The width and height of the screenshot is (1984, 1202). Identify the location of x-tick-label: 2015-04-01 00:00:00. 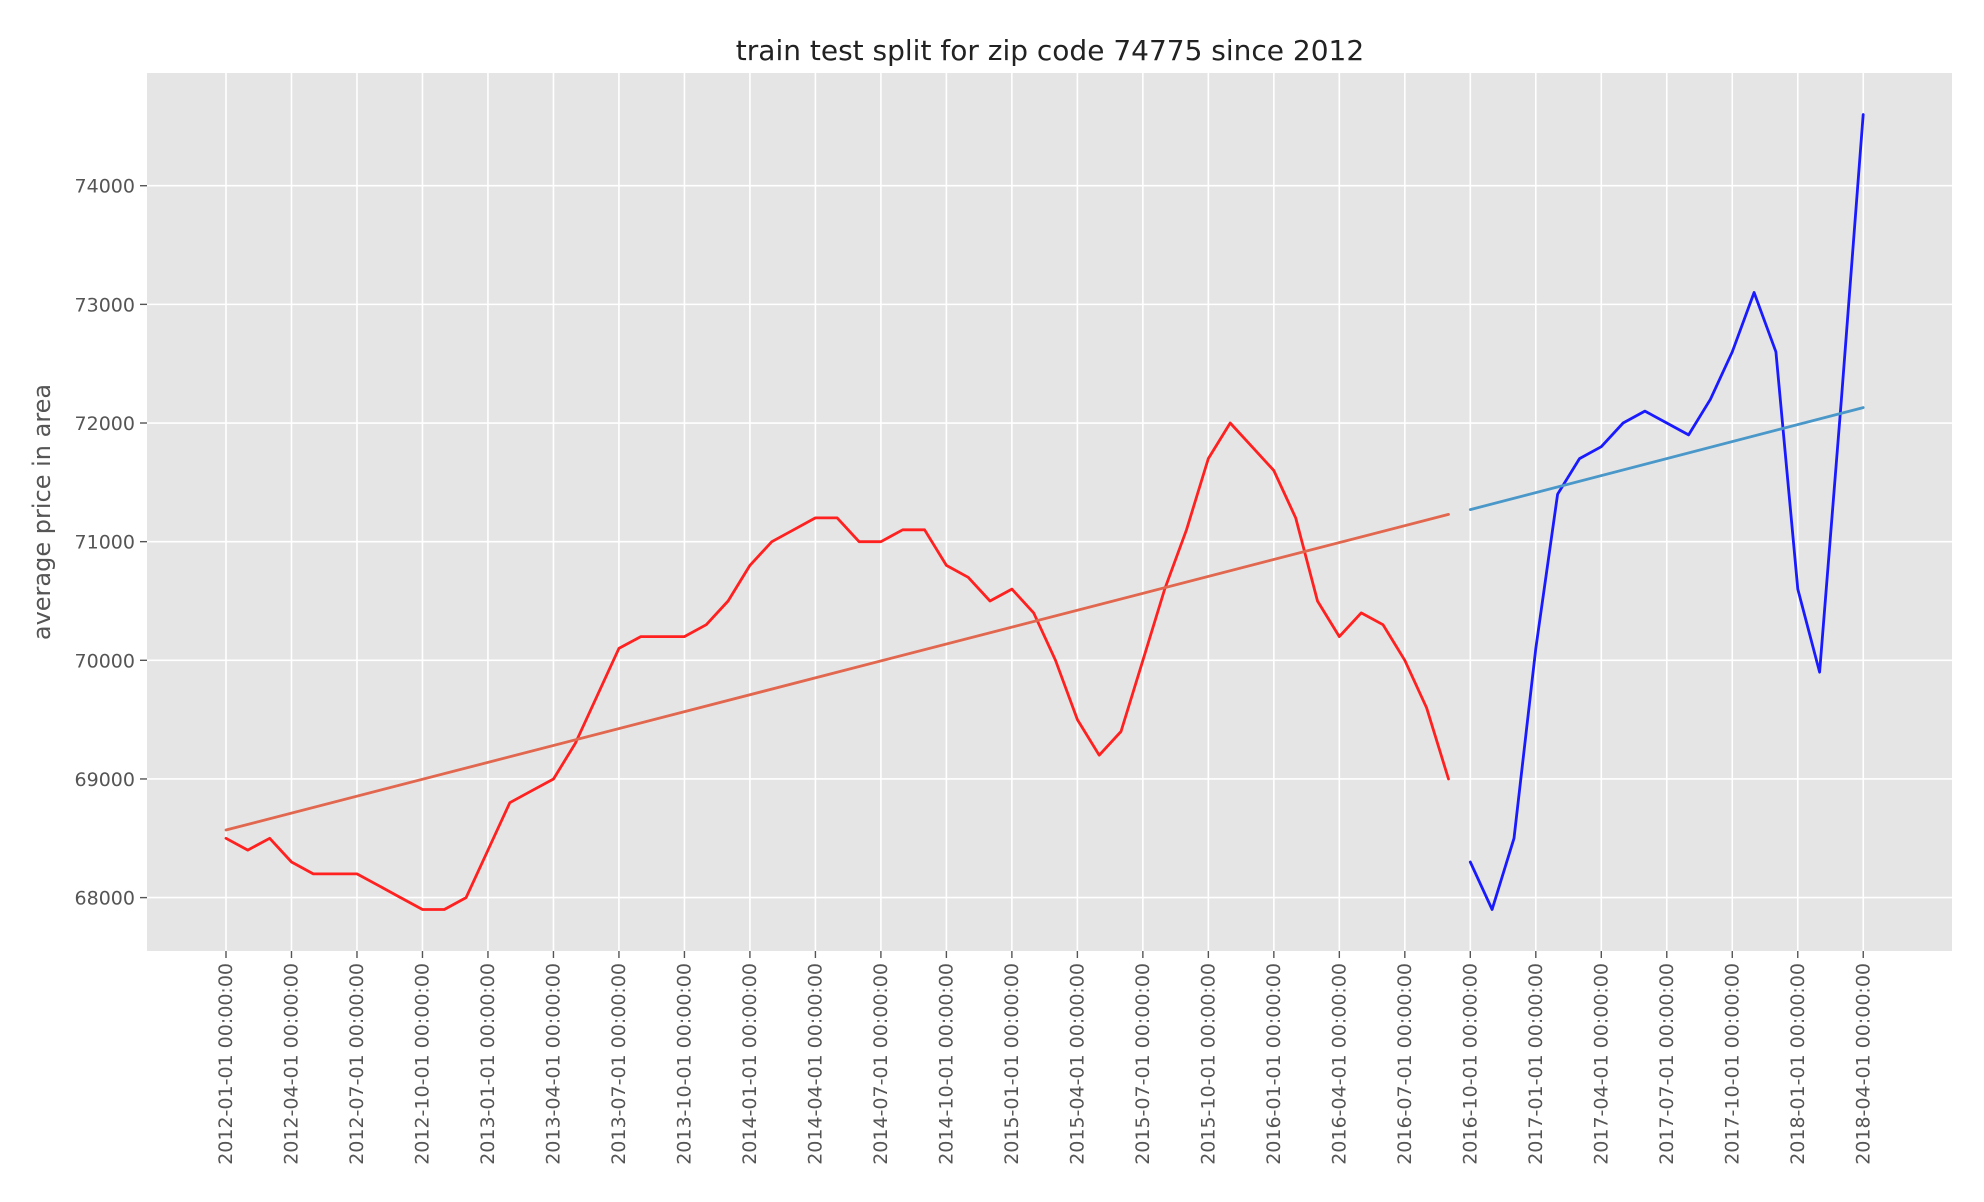
(1077, 1064).